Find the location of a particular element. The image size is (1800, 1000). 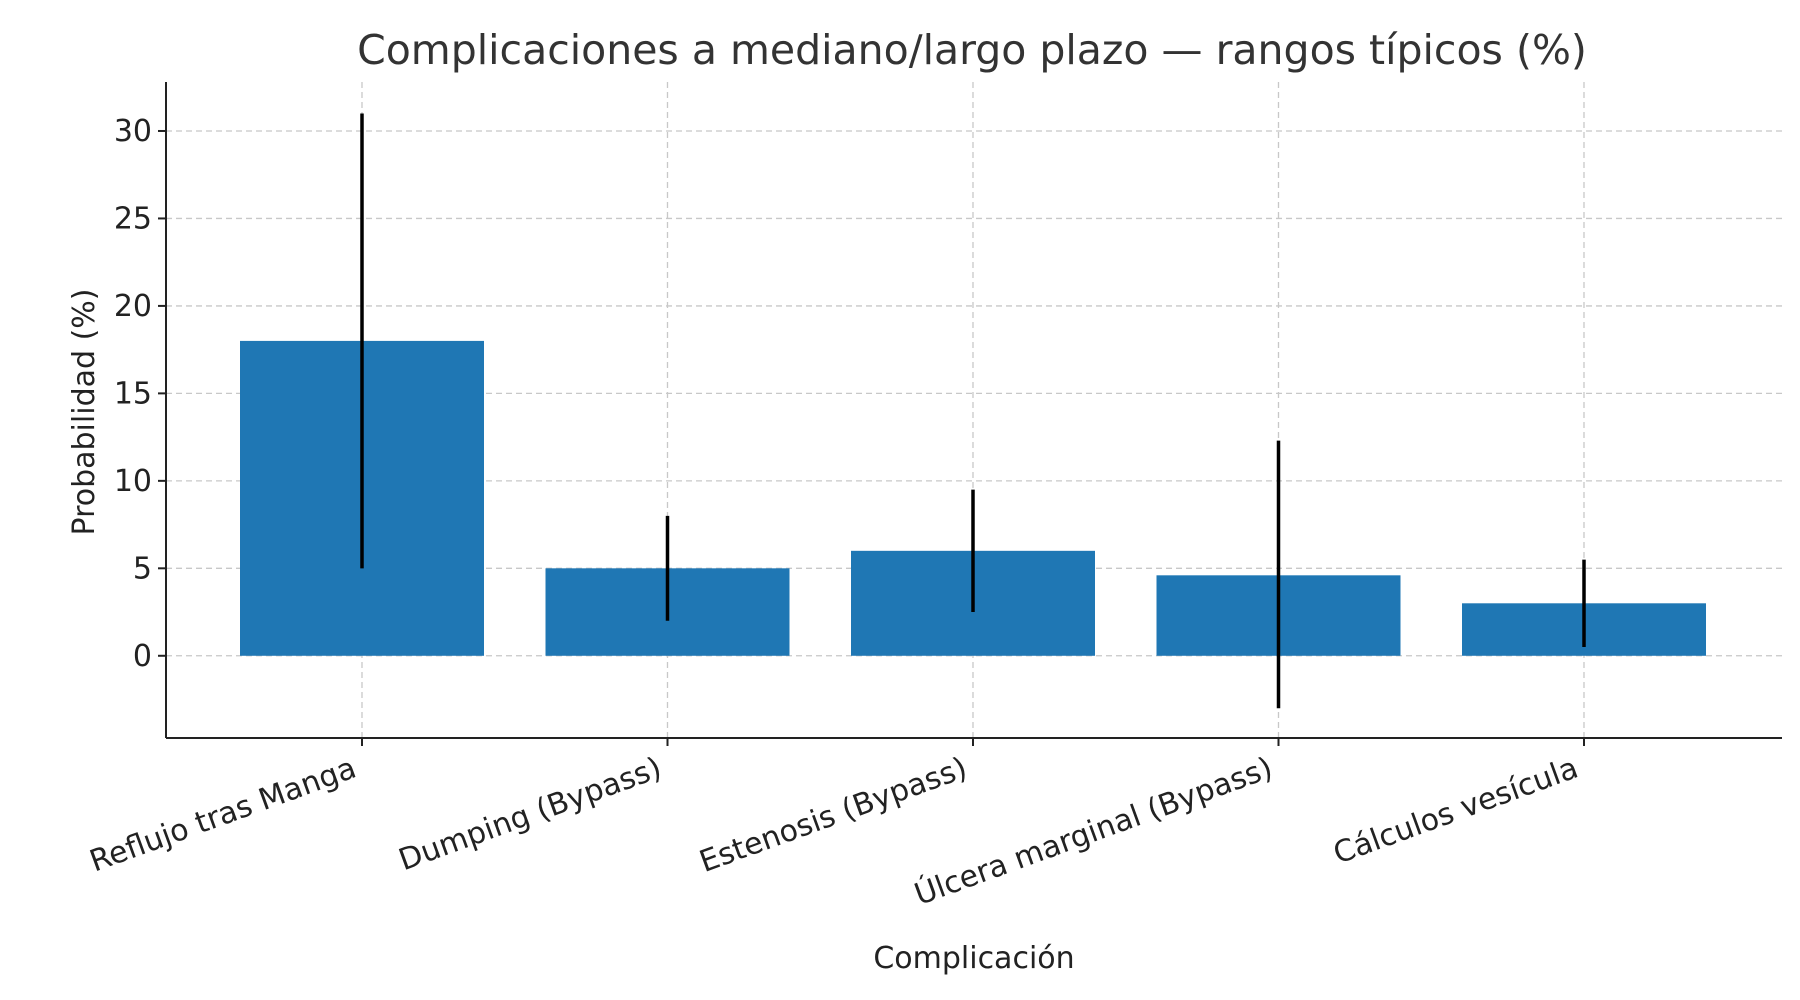

y-tick-label: 0 is located at coordinates (142, 656).